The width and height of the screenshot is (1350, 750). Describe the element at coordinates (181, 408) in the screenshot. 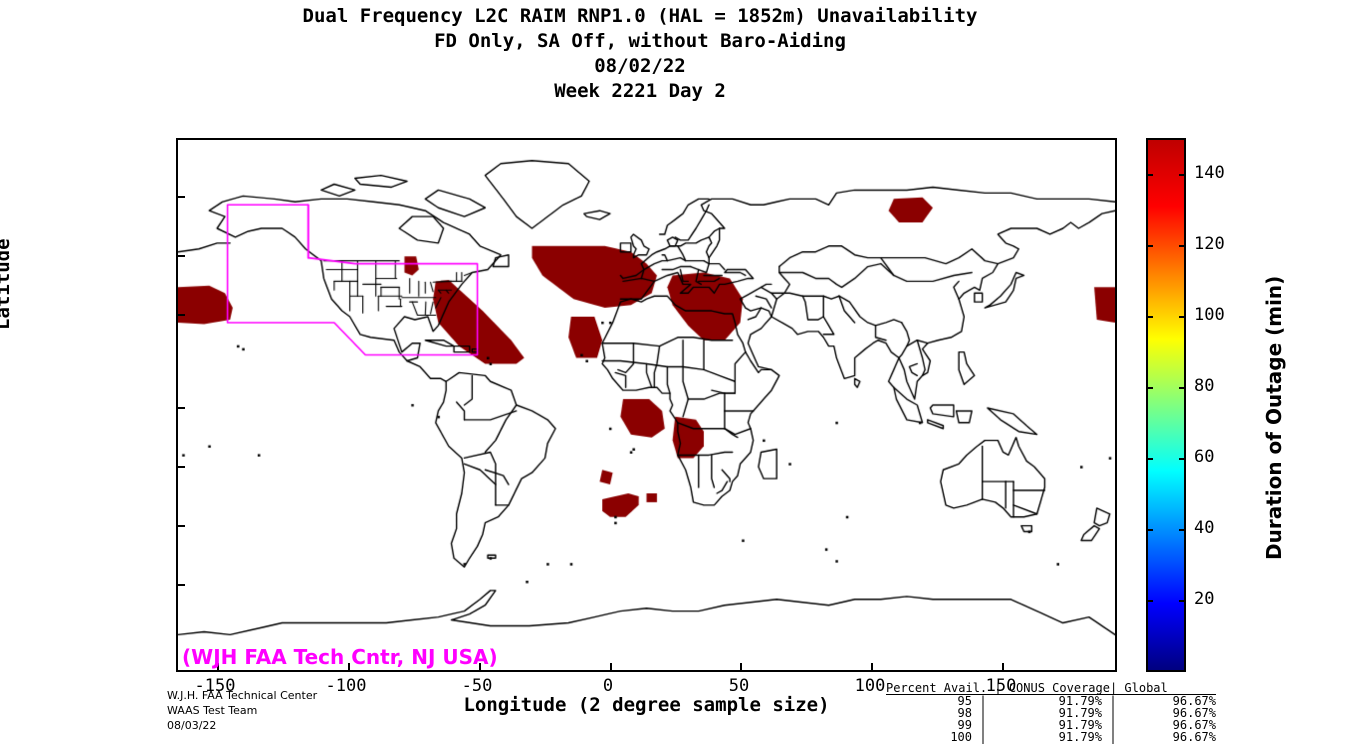

I see `y-tick-0-inner` at that location.